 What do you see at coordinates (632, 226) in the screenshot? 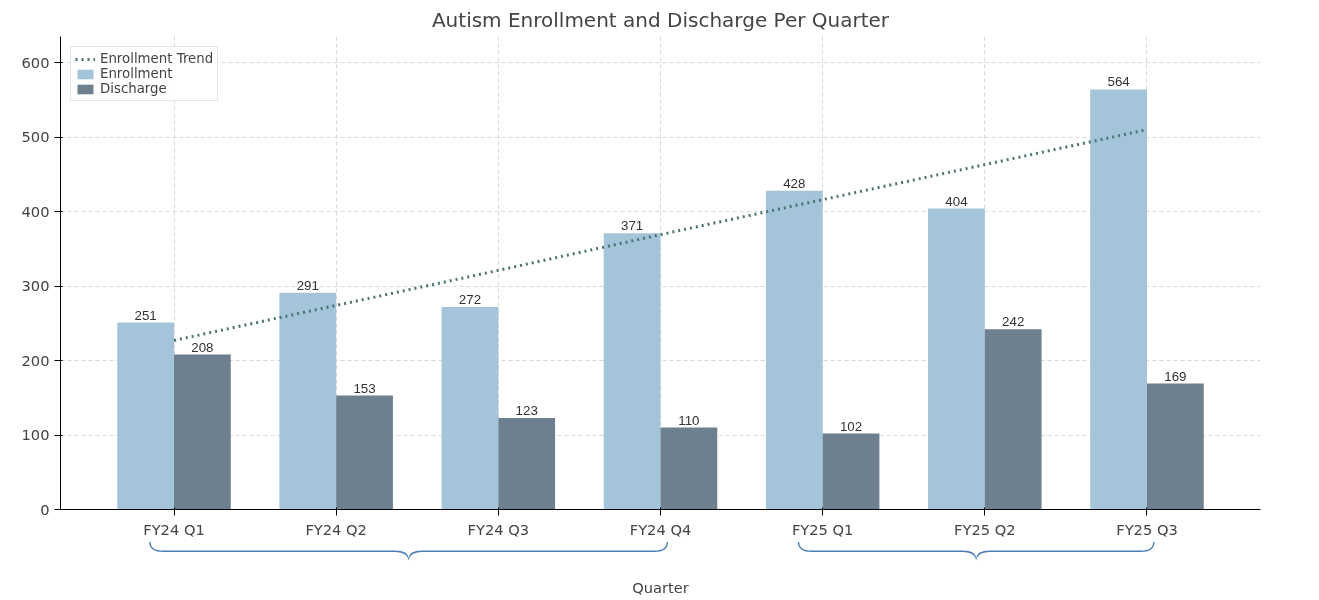
I see `data-label: 371` at bounding box center [632, 226].